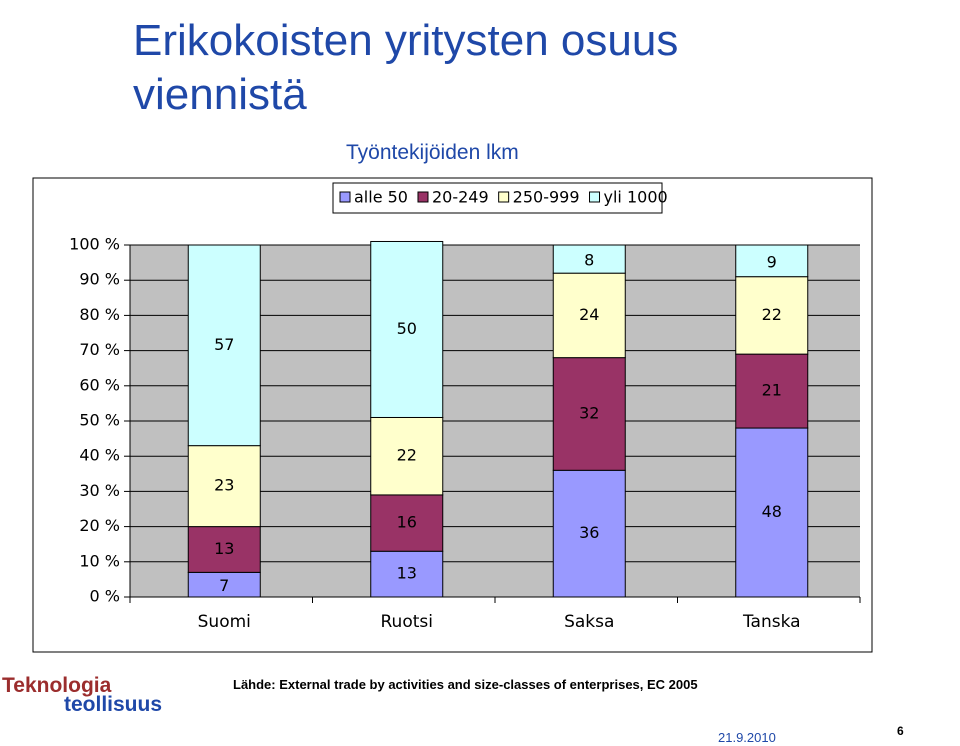 The height and width of the screenshot is (746, 960). Describe the element at coordinates (99, 279) in the screenshot. I see `y-tick-label: 90 %` at that location.